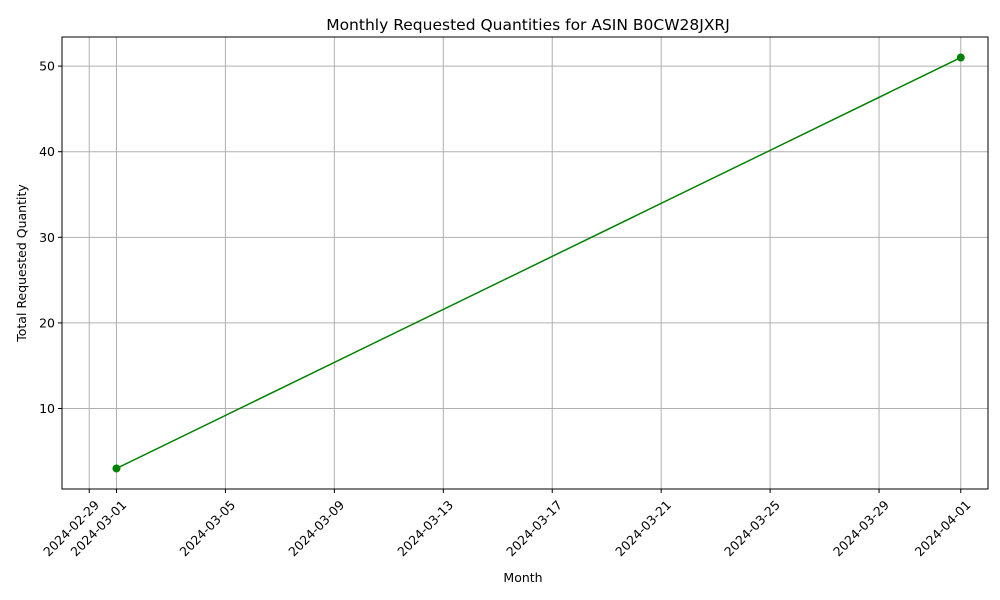  What do you see at coordinates (47, 322) in the screenshot?
I see `y-tick-label: 20` at bounding box center [47, 322].